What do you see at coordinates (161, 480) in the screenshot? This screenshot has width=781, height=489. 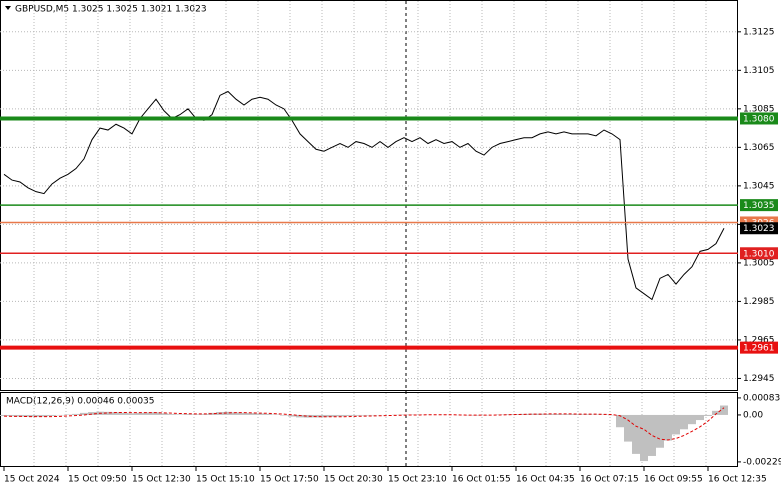 I see `x-tick-label: 15 Oct 12:30` at bounding box center [161, 480].